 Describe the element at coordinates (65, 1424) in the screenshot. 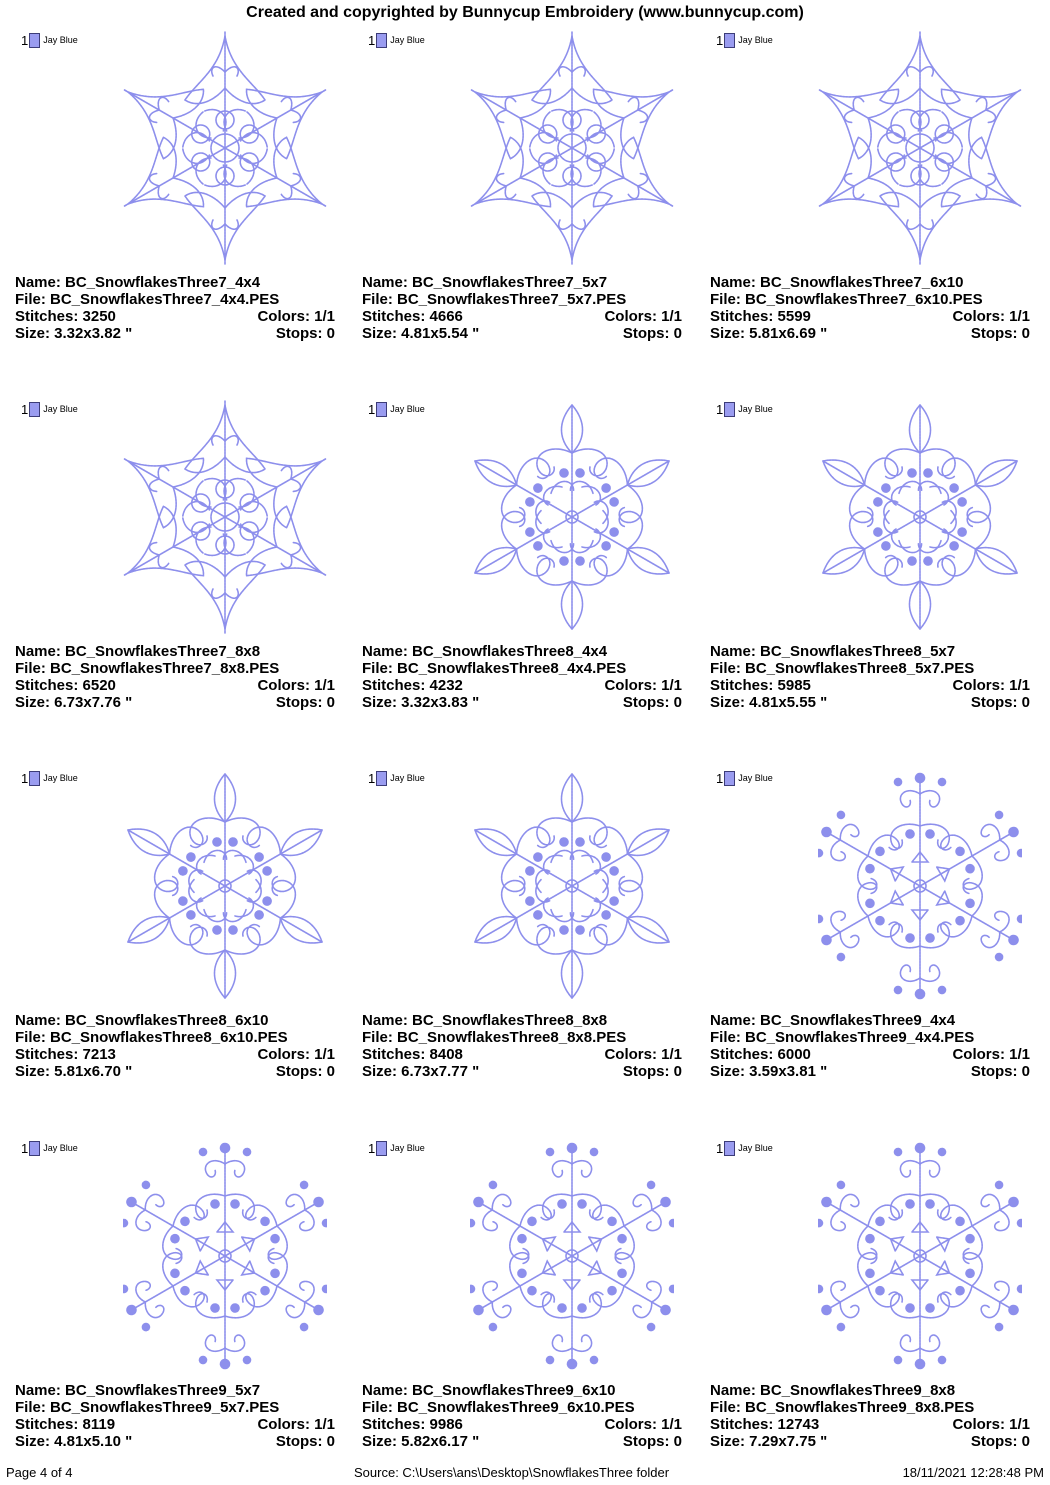

I see `design-stitches: Stitches: 8119` at that location.